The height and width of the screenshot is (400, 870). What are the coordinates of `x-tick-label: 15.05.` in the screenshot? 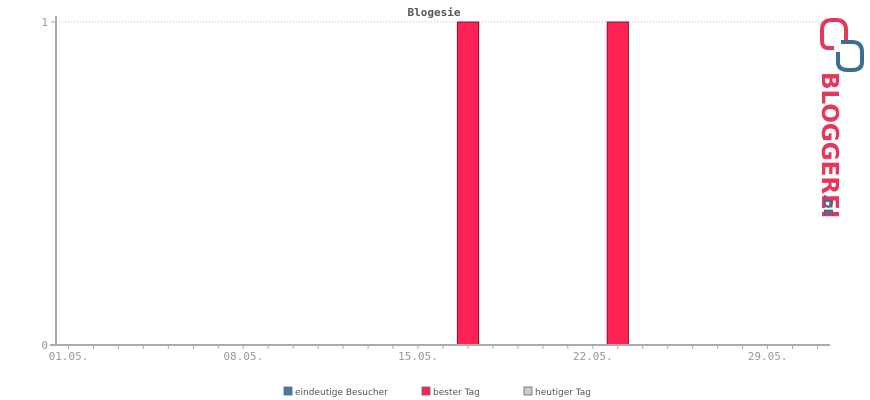 It's located at (418, 356).